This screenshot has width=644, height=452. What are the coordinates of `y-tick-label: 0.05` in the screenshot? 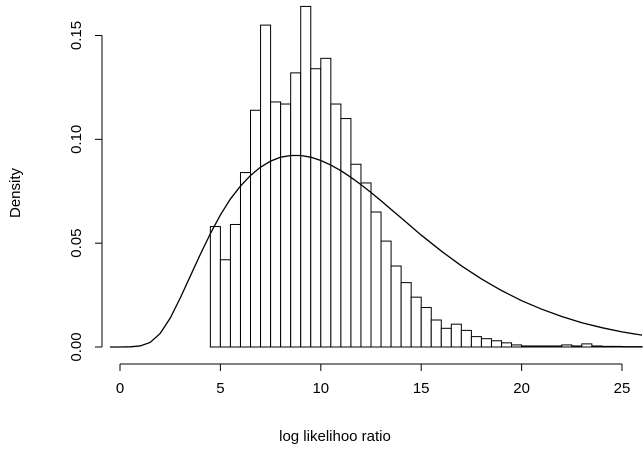 It's located at (76, 243).